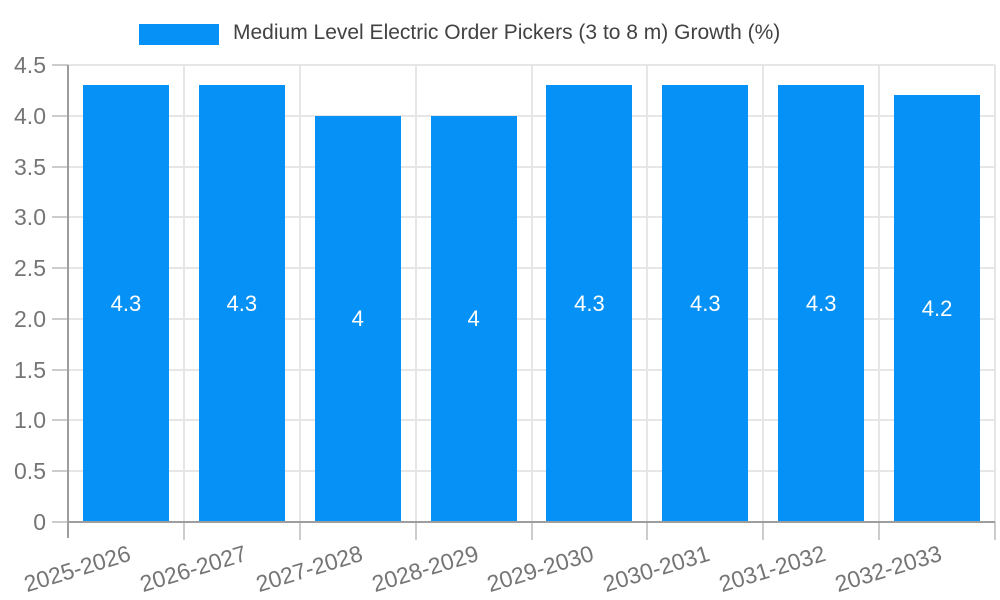 The image size is (1000, 600). Describe the element at coordinates (30, 65) in the screenshot. I see `y-tick-label: 4.5` at that location.